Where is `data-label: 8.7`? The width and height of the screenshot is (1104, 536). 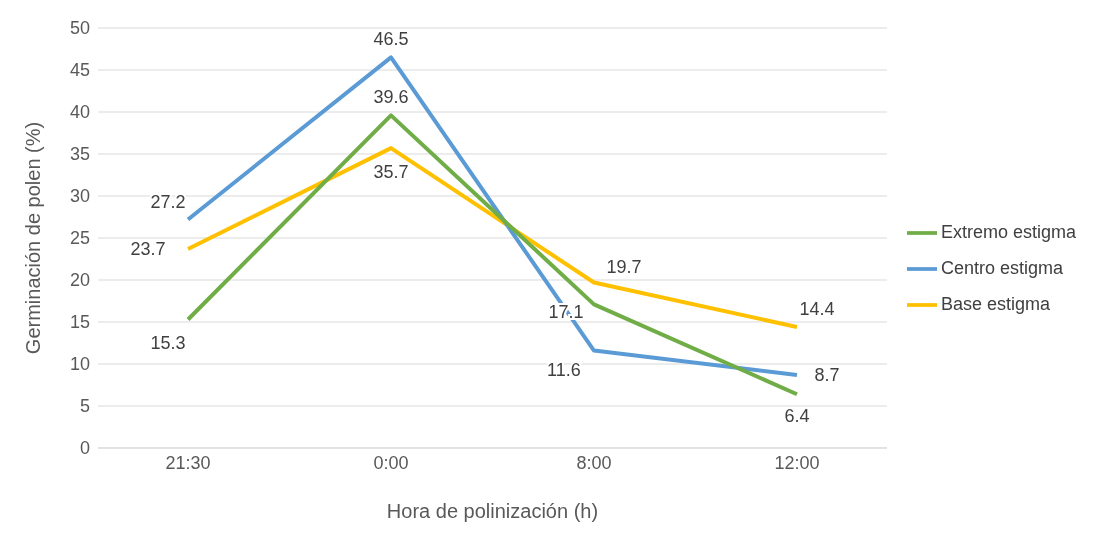
data-label: 8.7 is located at coordinates (827, 374).